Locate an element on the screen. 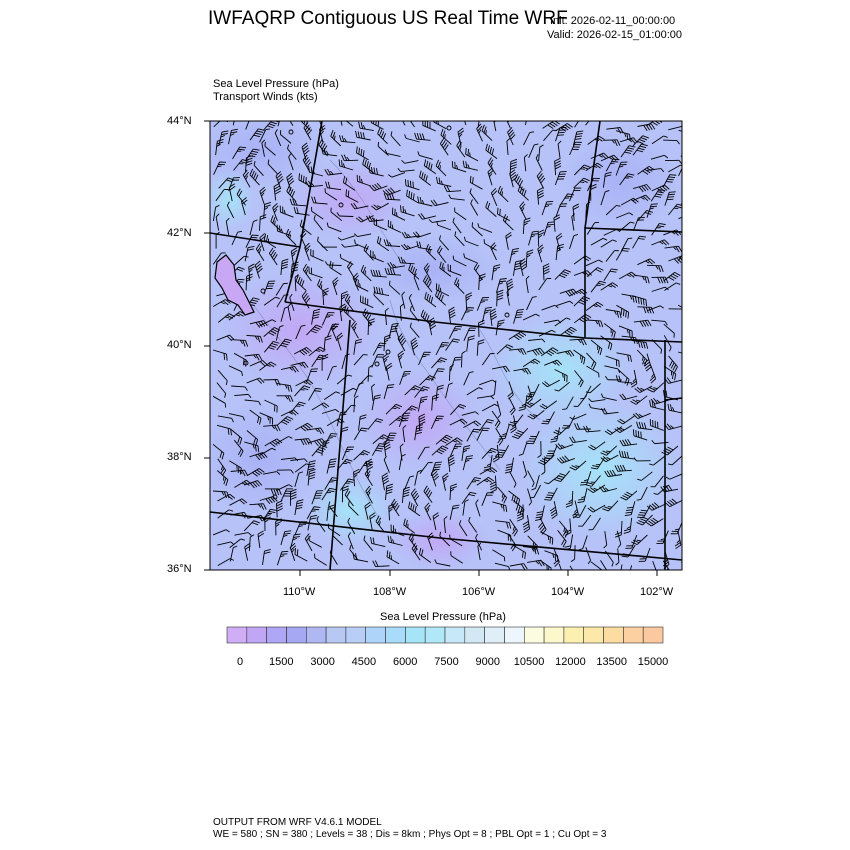 This screenshot has width=850, height=850. colorbar-label: 15000 is located at coordinates (653, 662).